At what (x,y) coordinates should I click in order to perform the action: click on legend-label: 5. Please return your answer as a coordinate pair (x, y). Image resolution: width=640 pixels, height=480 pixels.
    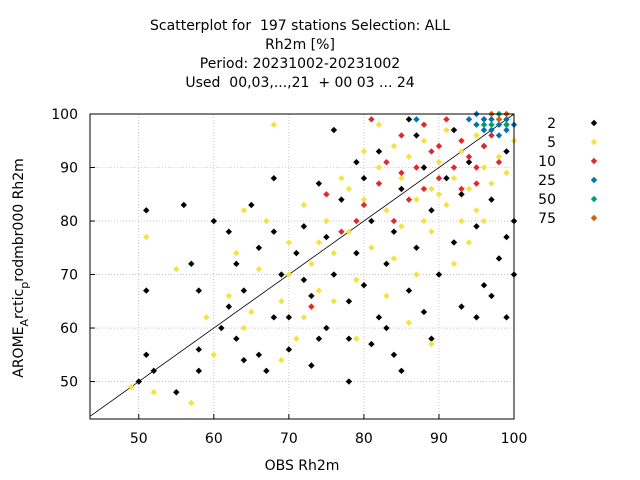
    Looking at the image, I should click on (551, 143).